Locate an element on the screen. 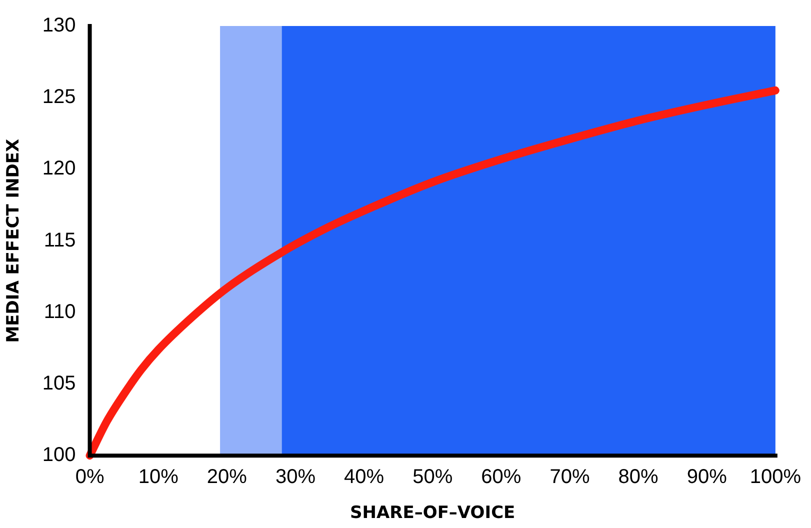 The image size is (811, 528). x-tick-label: 70% is located at coordinates (570, 477).